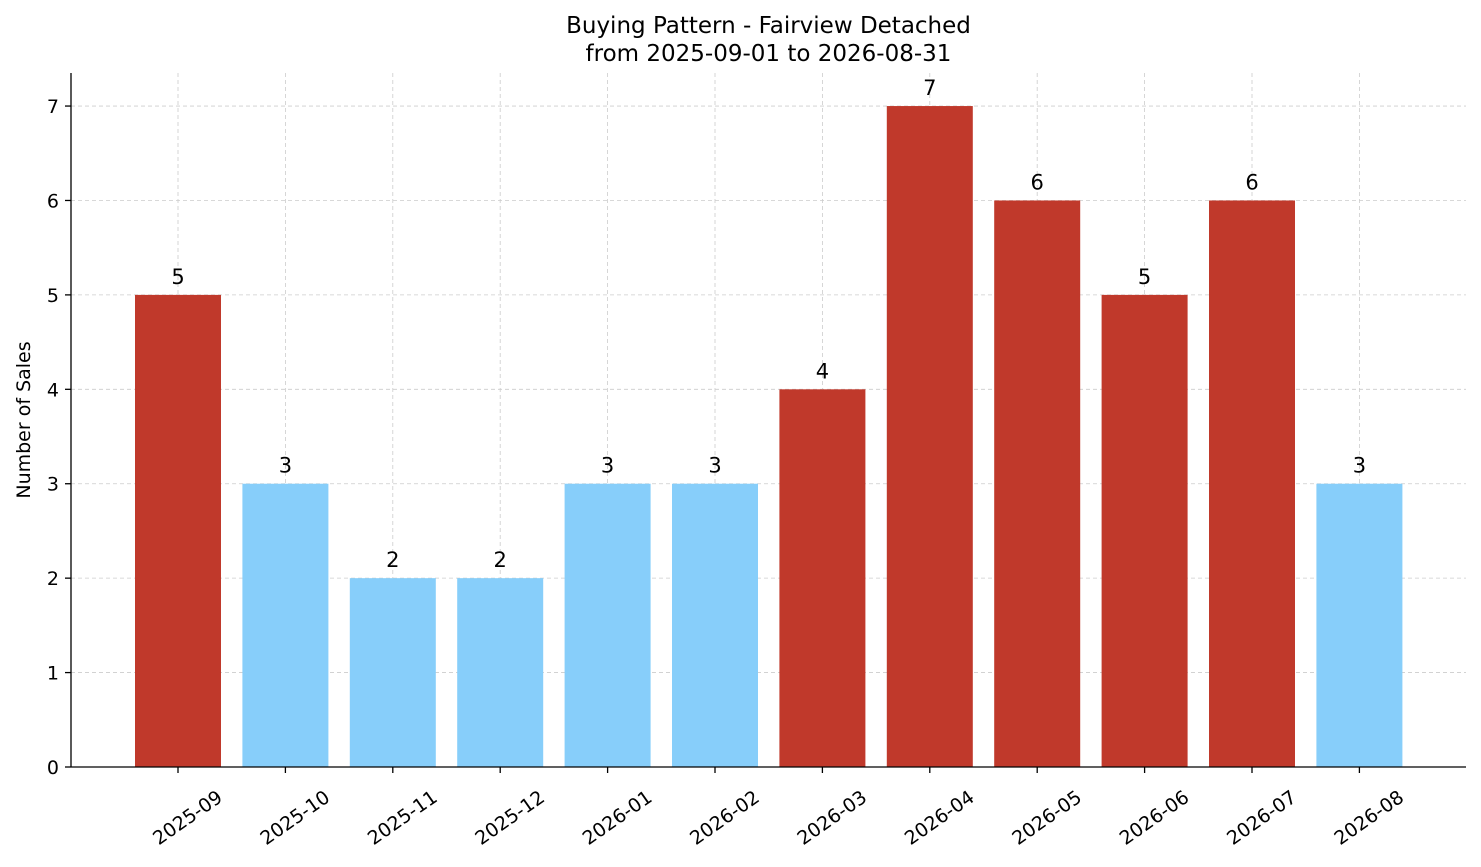 Image resolution: width=1481 pixels, height=867 pixels. Describe the element at coordinates (53, 201) in the screenshot. I see `y-tick-label: 6` at that location.